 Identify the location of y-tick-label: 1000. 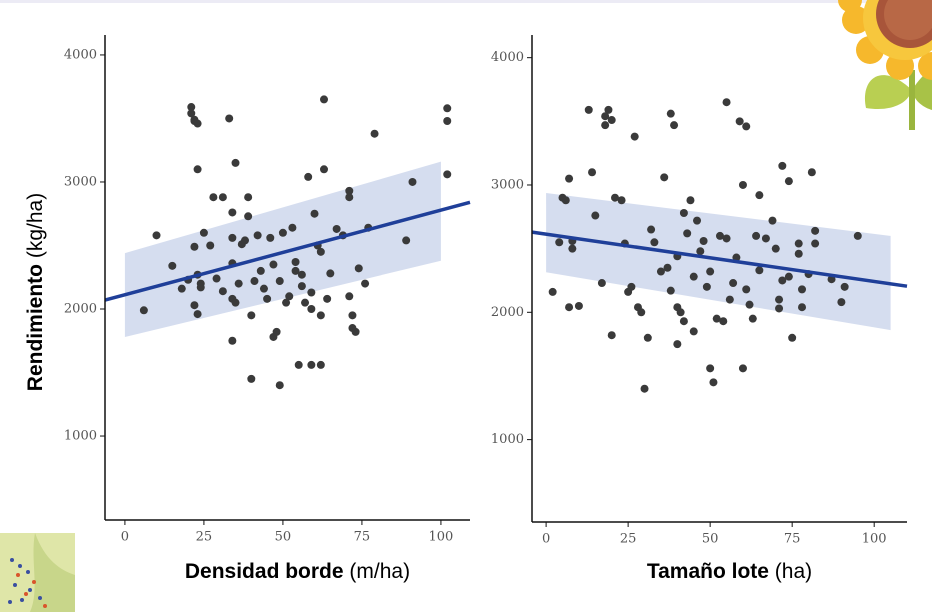
(507, 439).